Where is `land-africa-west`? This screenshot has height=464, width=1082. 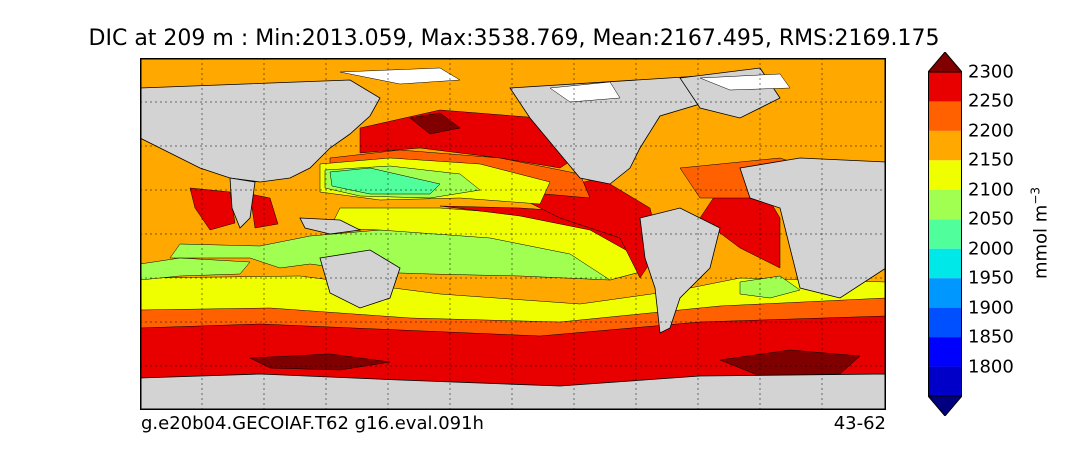 land-africa-west is located at coordinates (812, 228).